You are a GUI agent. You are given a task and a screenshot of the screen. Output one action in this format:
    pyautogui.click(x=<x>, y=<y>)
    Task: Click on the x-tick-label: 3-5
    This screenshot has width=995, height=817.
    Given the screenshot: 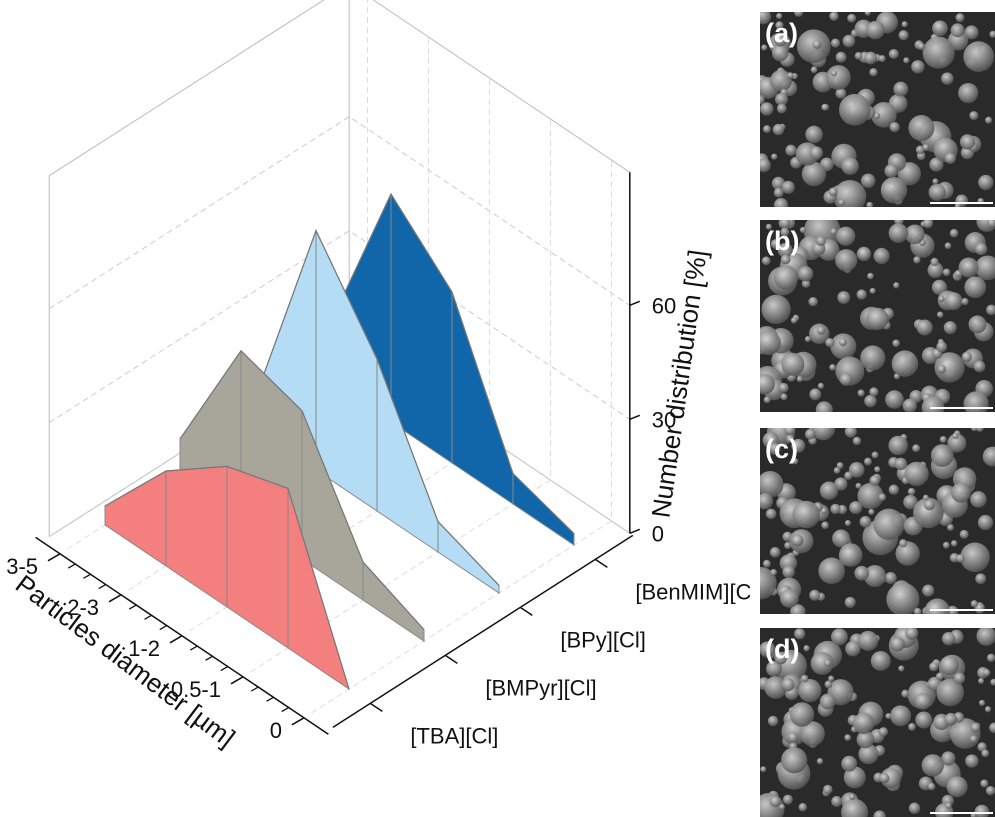 What is the action you would take?
    pyautogui.click(x=22, y=566)
    